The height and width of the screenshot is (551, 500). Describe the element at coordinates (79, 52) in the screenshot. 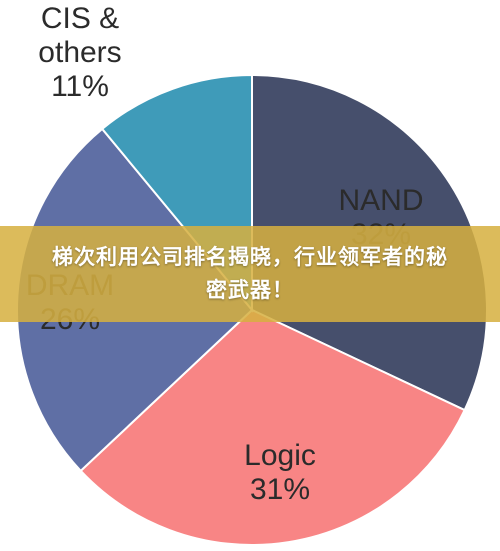

I see `slice-label: CIS & others 11%` at that location.